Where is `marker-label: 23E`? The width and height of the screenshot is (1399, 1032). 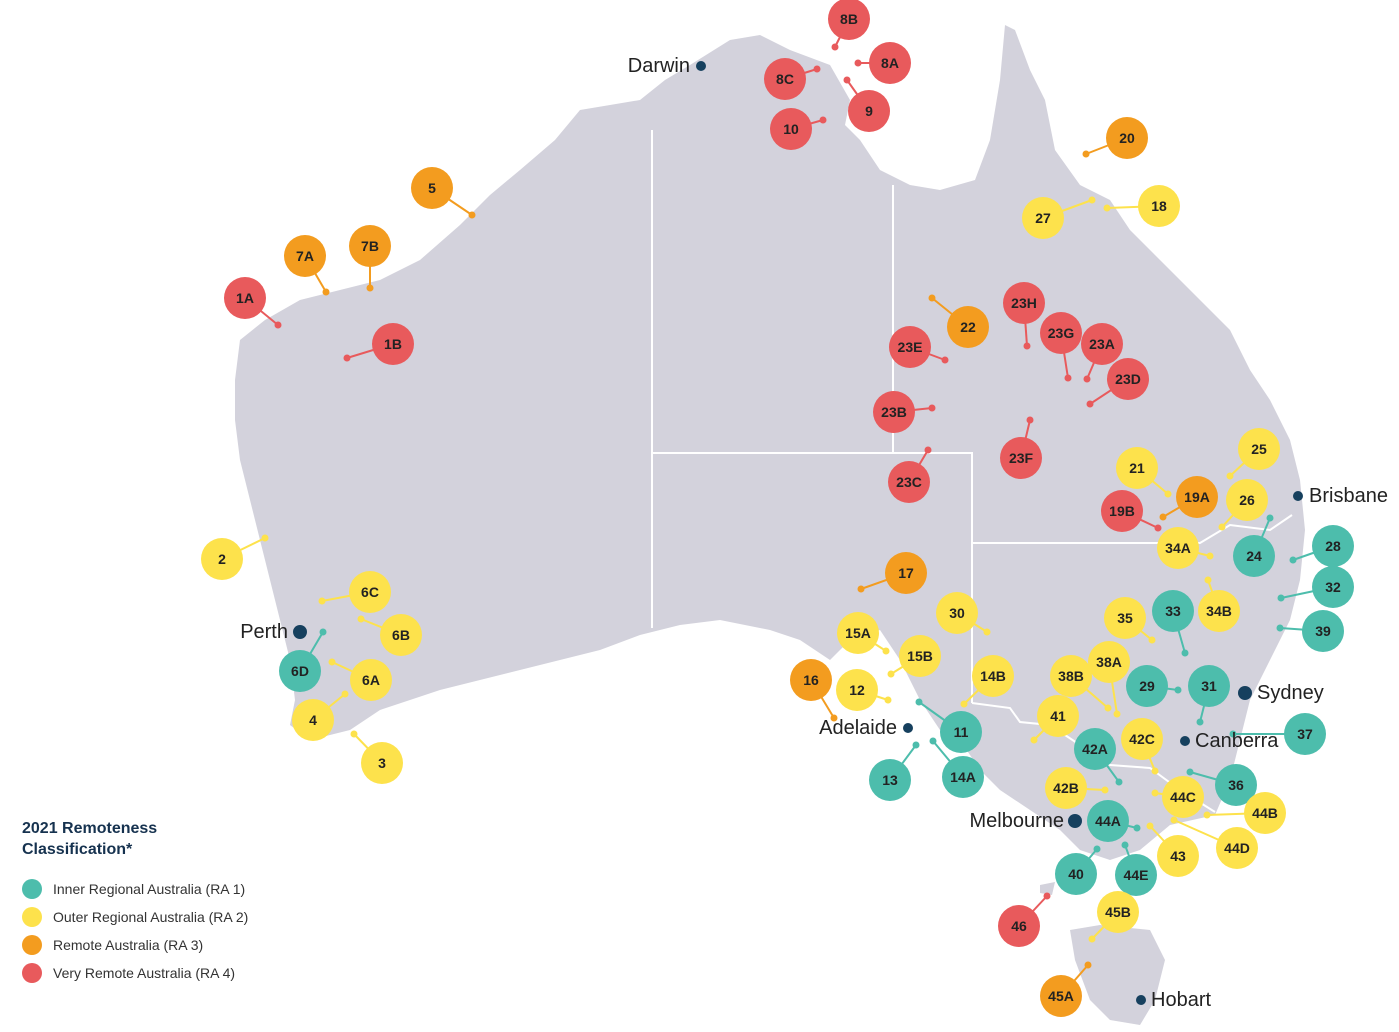
marker-label: 23E is located at coordinates (910, 347).